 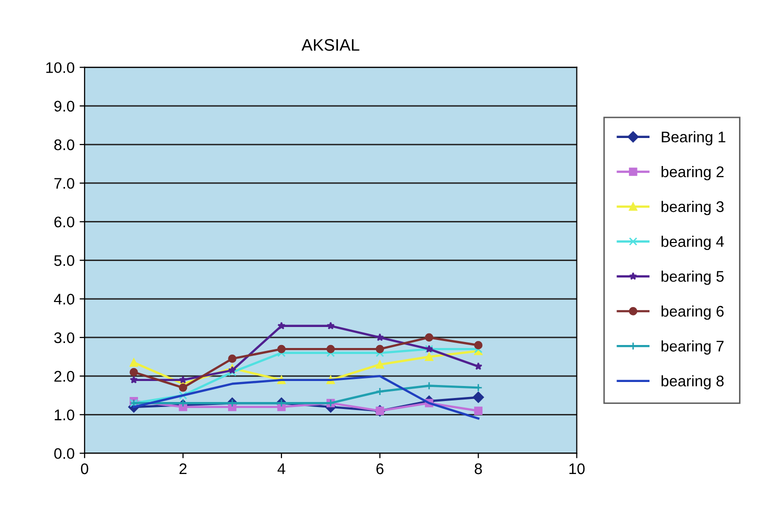 I want to click on y-tick-label: 8.0, so click(x=64, y=144).